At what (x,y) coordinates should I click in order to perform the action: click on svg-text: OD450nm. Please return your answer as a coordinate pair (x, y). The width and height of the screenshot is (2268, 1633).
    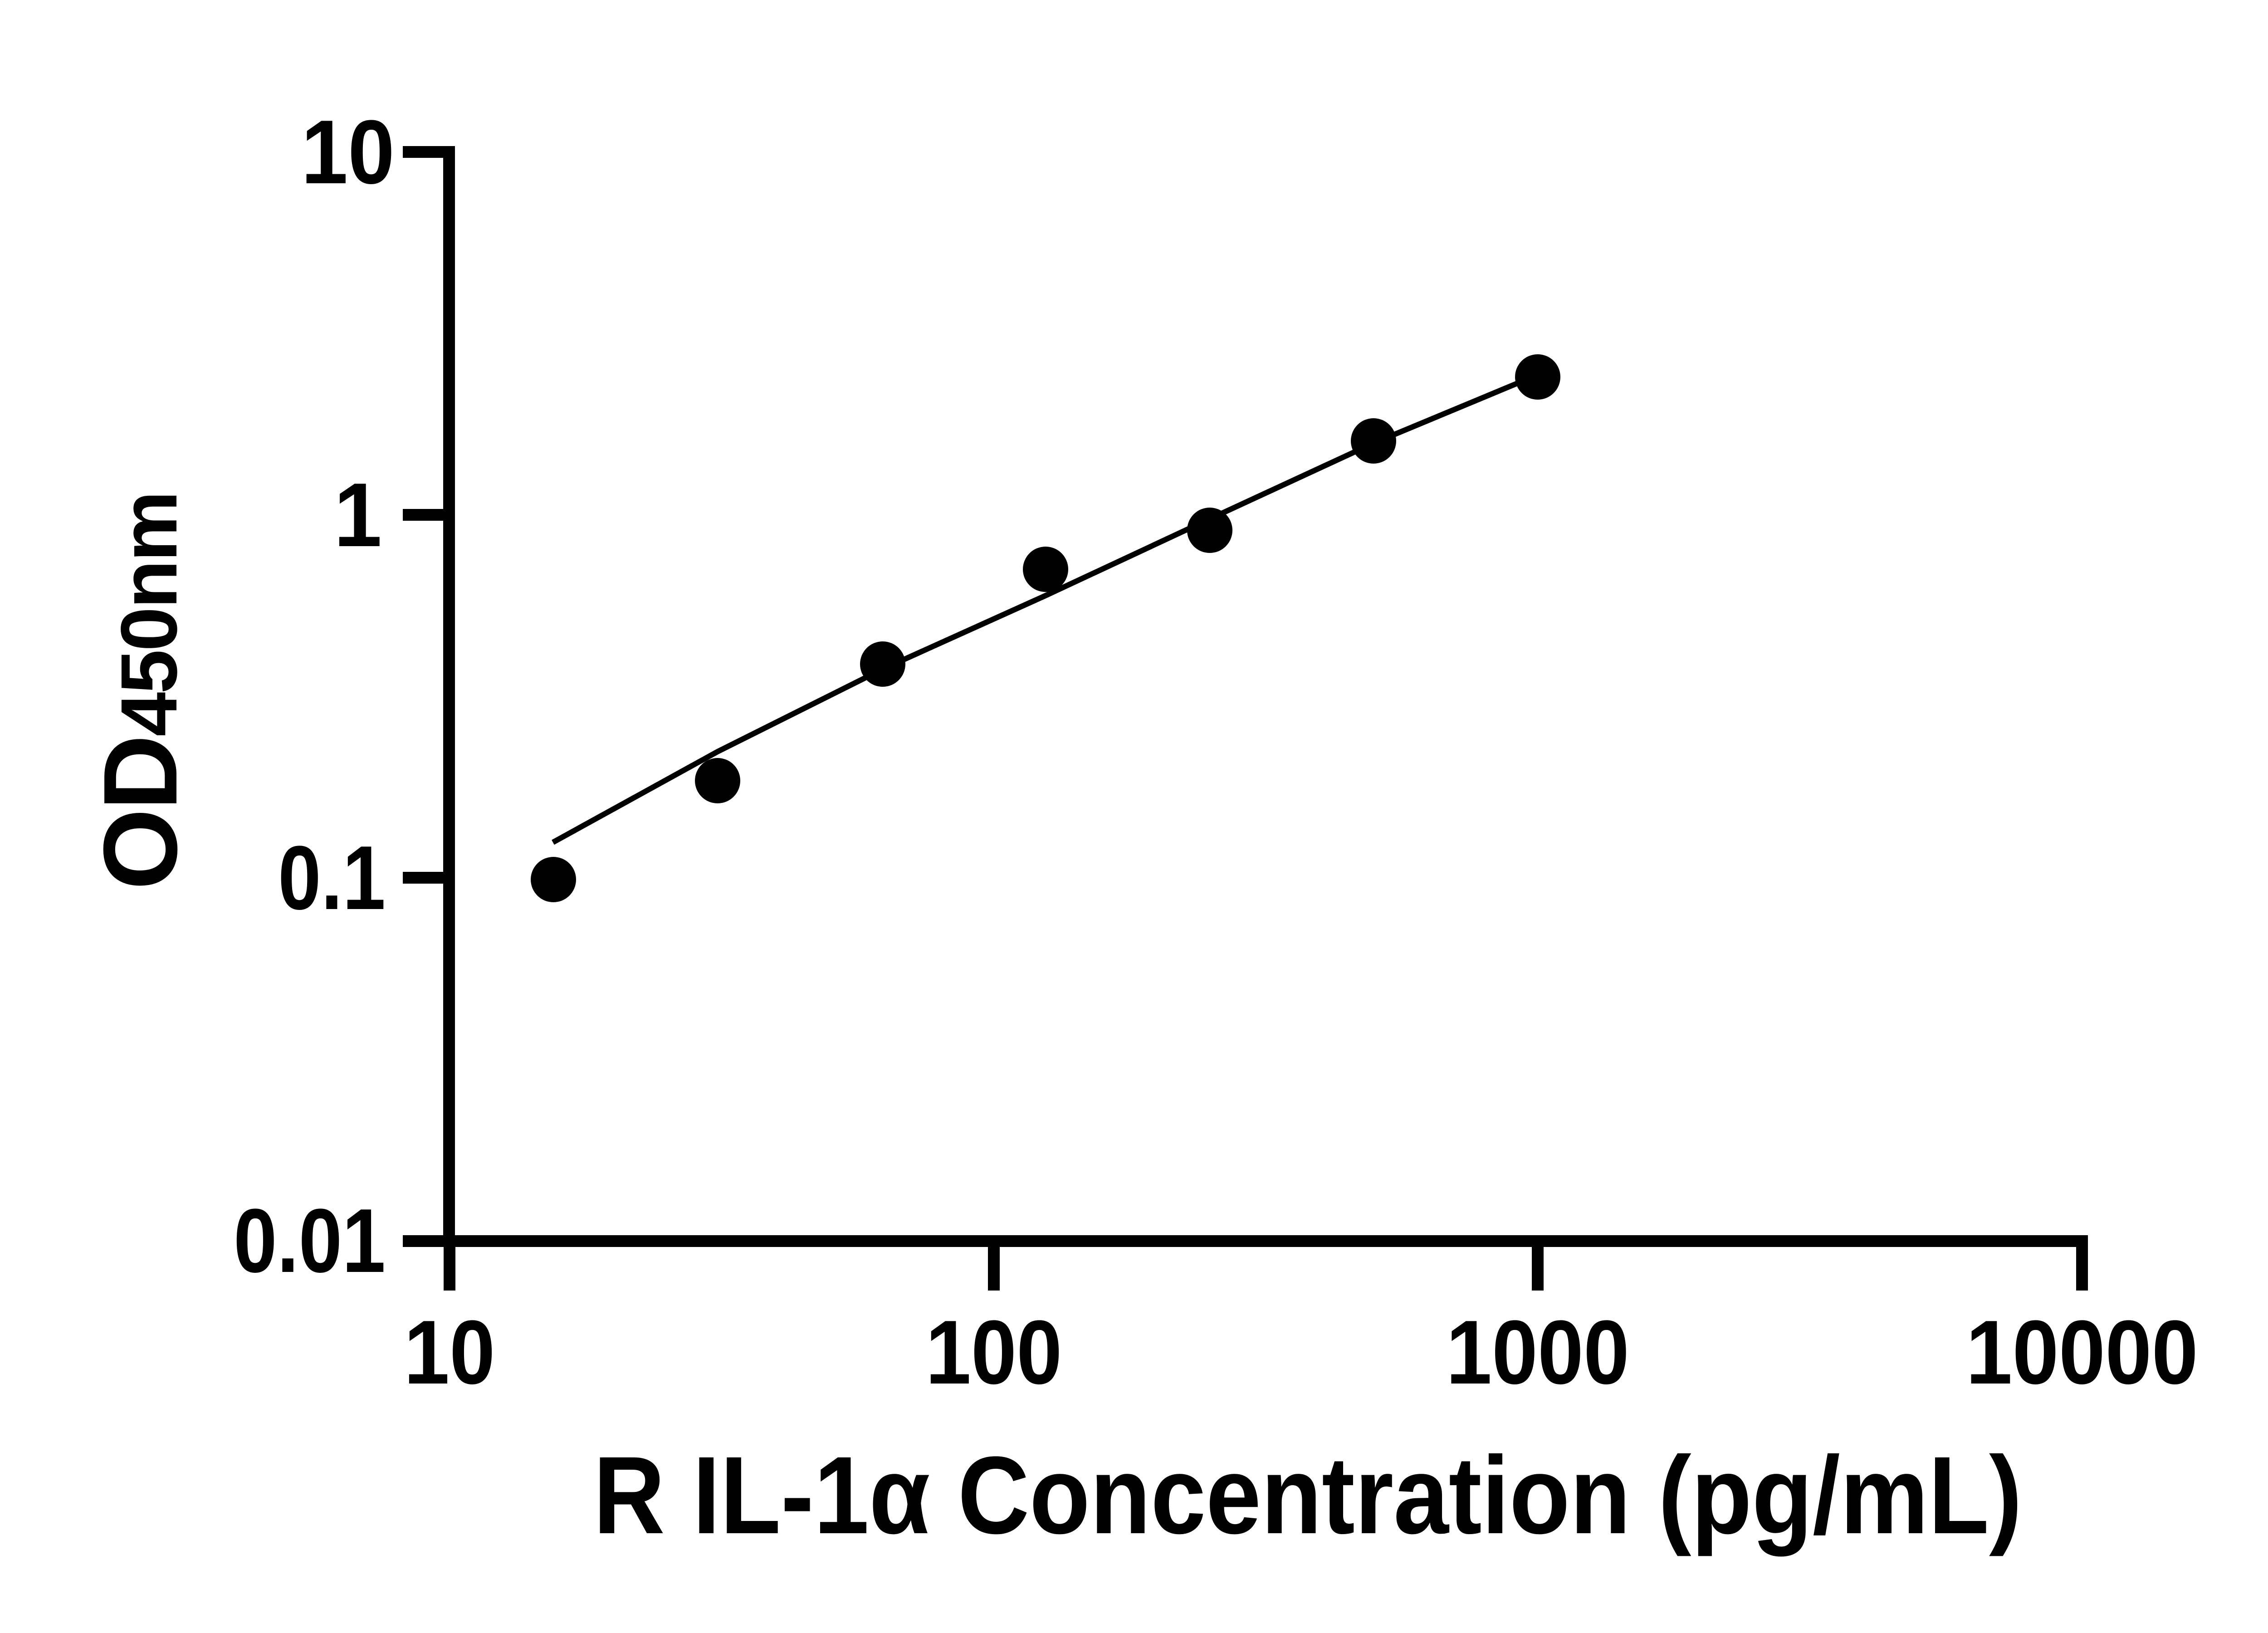
    Looking at the image, I should click on (140, 691).